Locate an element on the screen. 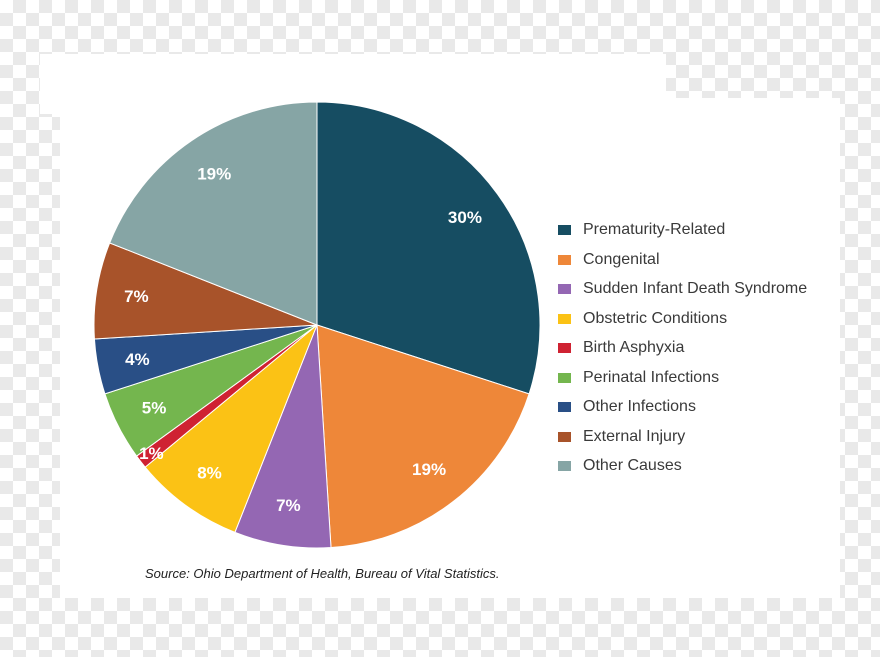  slice-value-label: 5% is located at coordinates (154, 408).